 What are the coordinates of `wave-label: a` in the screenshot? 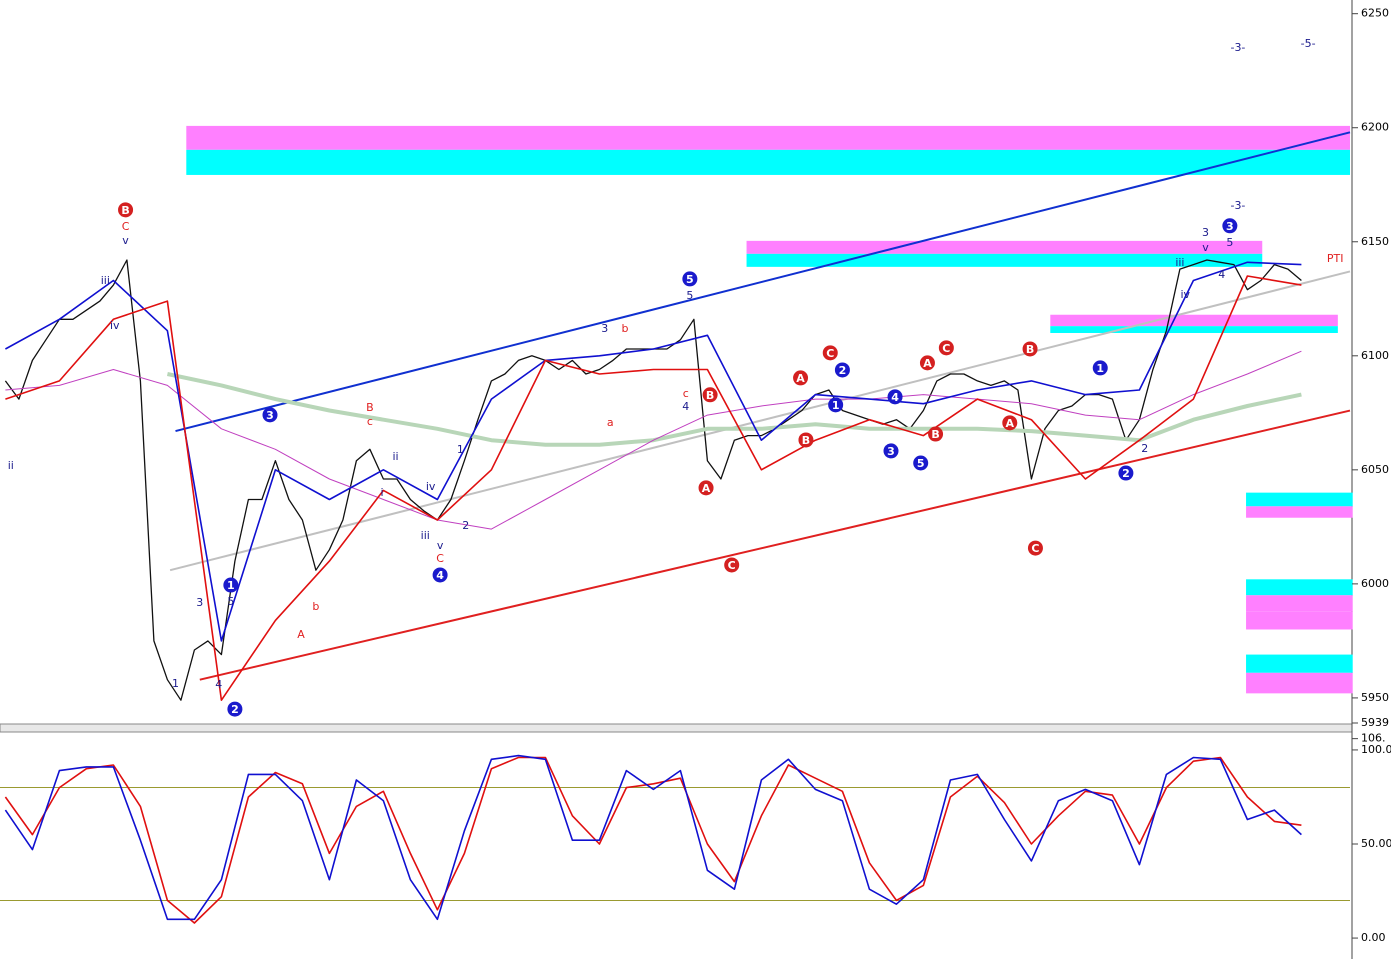 It's located at (610, 422).